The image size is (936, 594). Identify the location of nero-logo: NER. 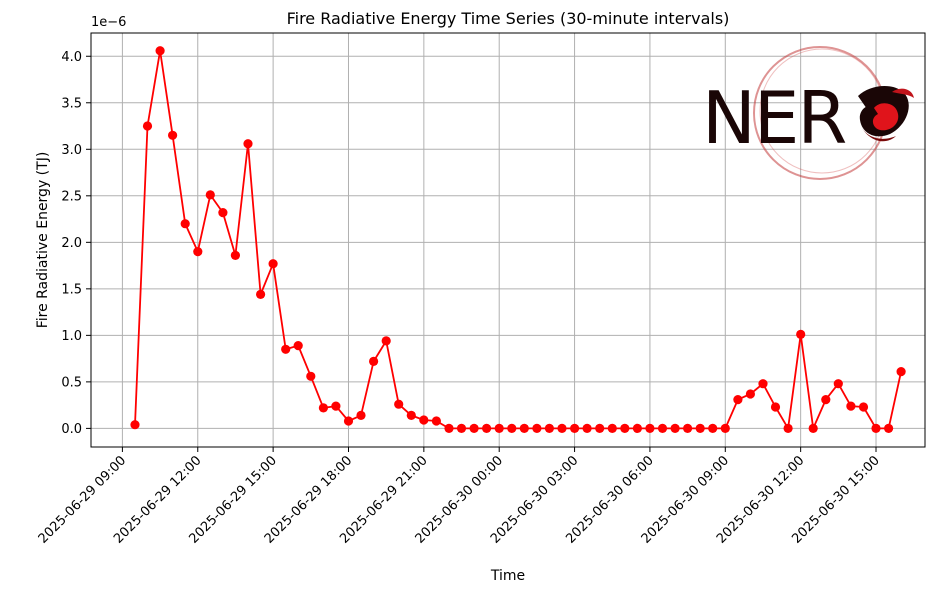
(808, 113).